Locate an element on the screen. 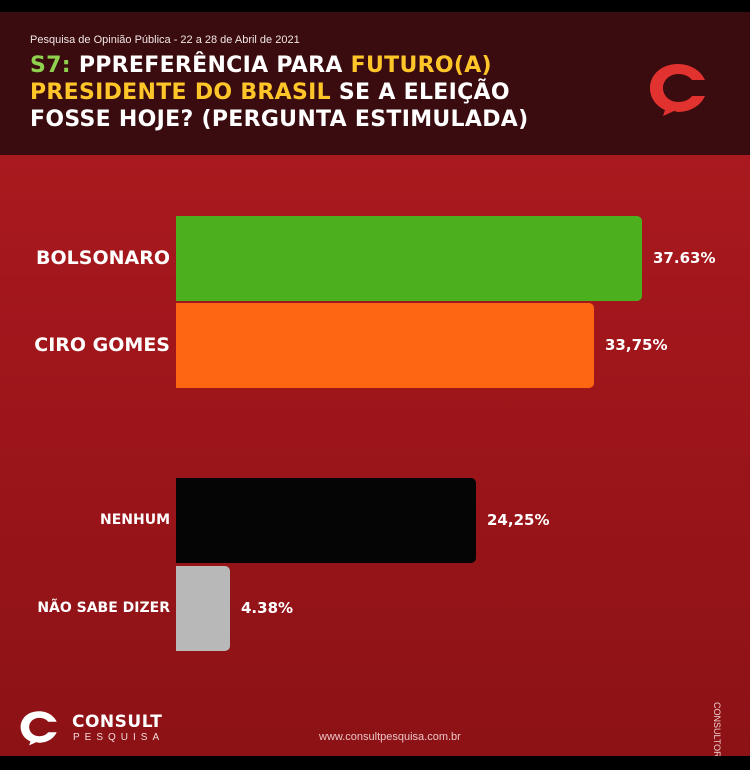  value-label-nao-sabe-dizer: 4.38% is located at coordinates (267, 607).